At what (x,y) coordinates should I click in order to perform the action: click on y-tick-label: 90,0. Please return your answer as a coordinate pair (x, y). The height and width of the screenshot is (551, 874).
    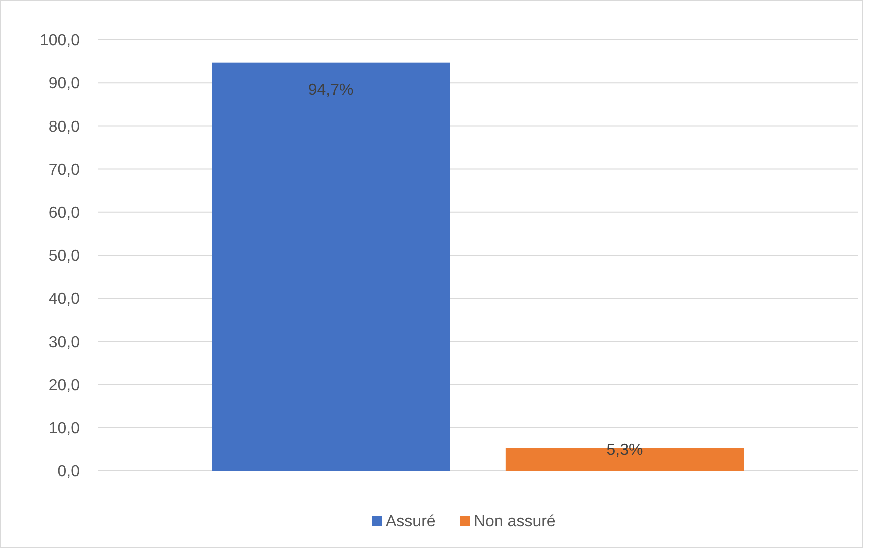
    Looking at the image, I should click on (64, 84).